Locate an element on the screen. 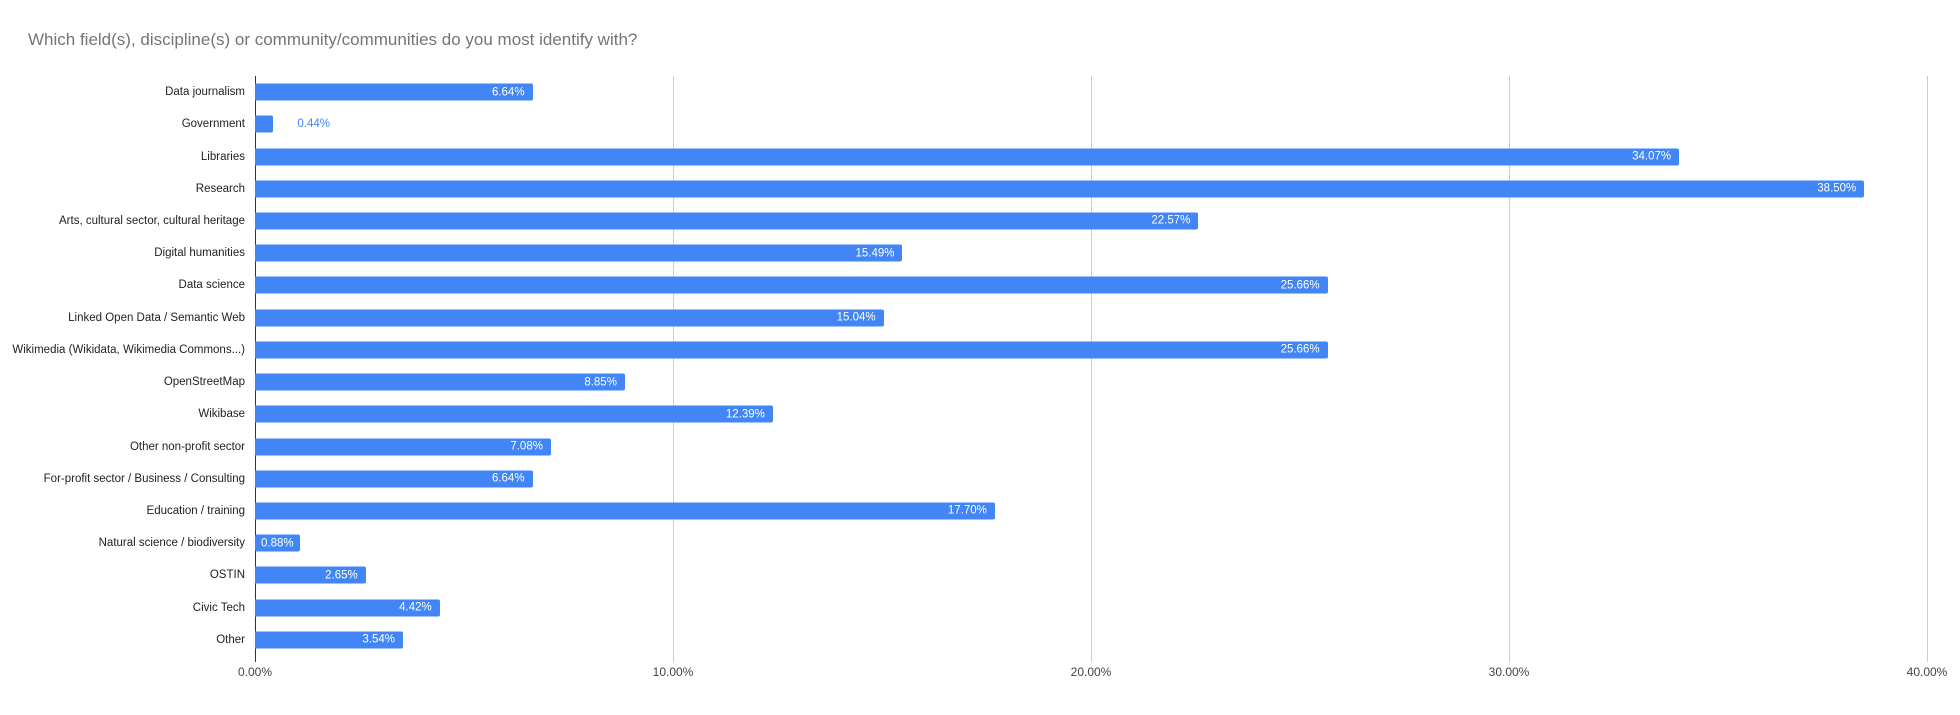  bar: 3.54% is located at coordinates (329, 640).